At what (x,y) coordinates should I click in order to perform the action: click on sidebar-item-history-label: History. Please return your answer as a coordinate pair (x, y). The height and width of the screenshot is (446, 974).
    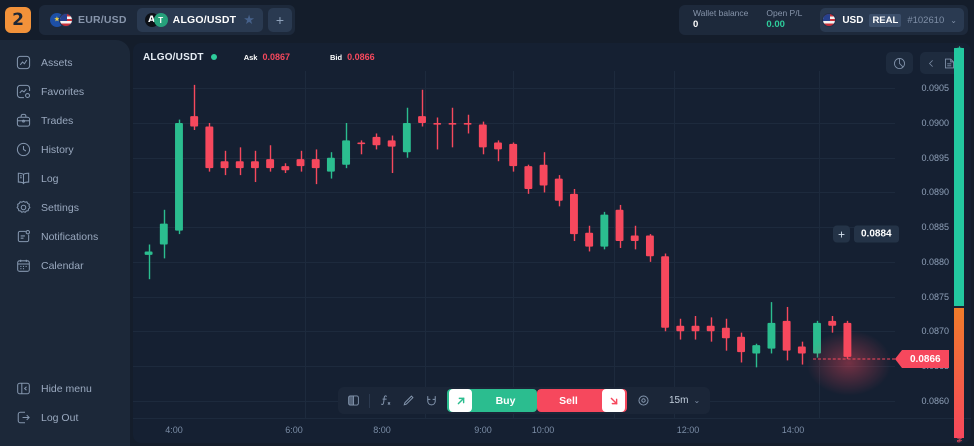
    Looking at the image, I should click on (57, 149).